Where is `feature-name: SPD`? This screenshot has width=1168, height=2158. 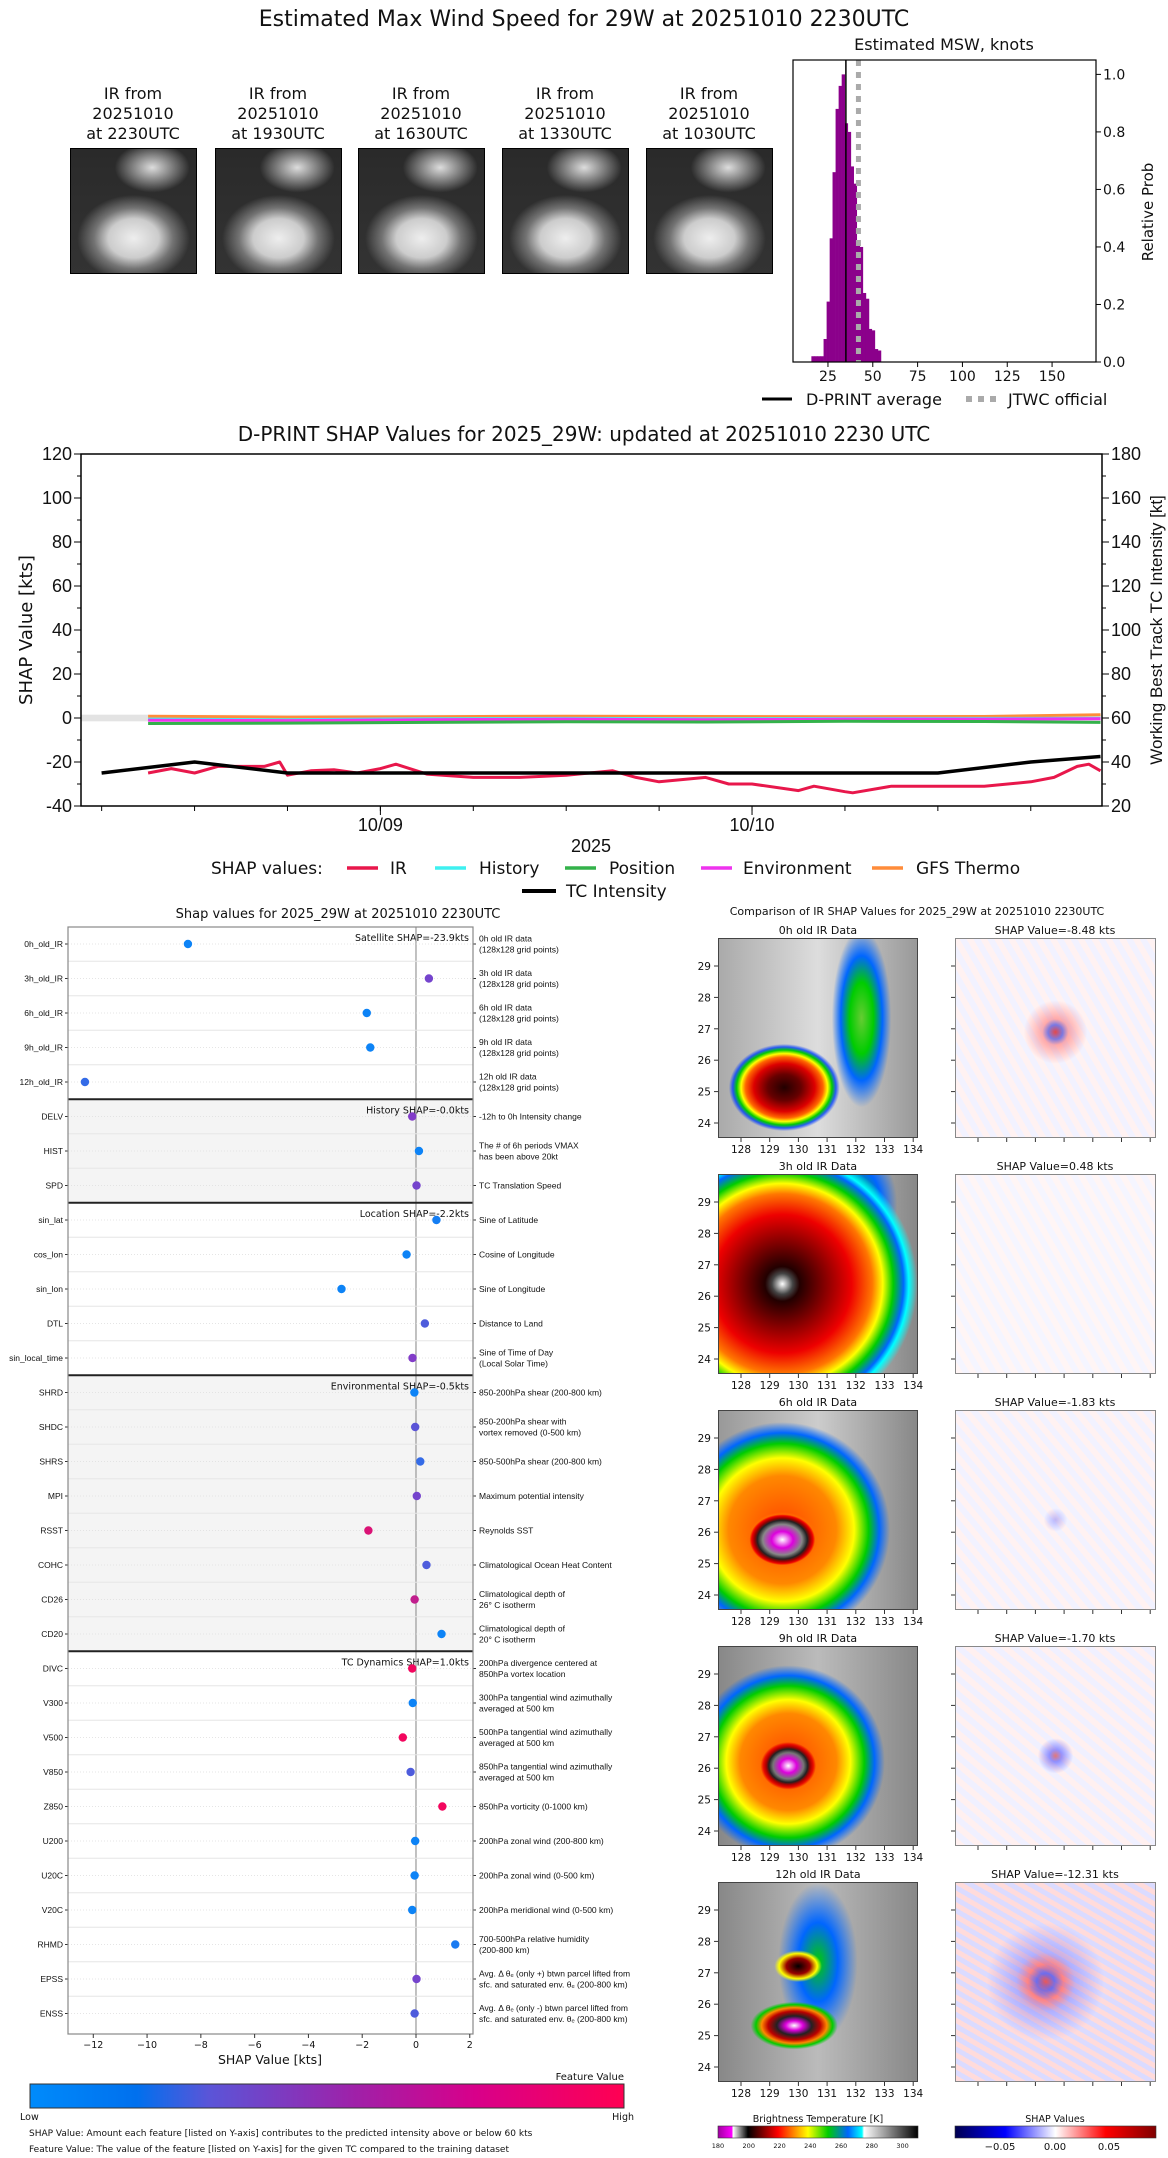
feature-name: SPD is located at coordinates (54, 1186).